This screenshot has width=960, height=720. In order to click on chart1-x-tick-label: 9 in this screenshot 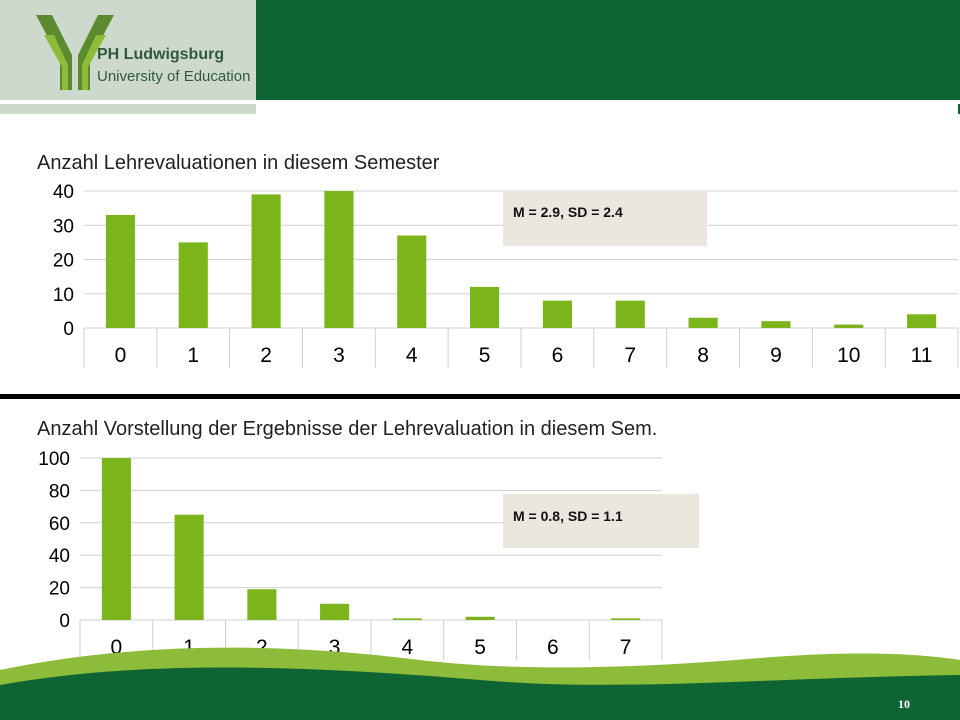, I will do `click(776, 355)`.